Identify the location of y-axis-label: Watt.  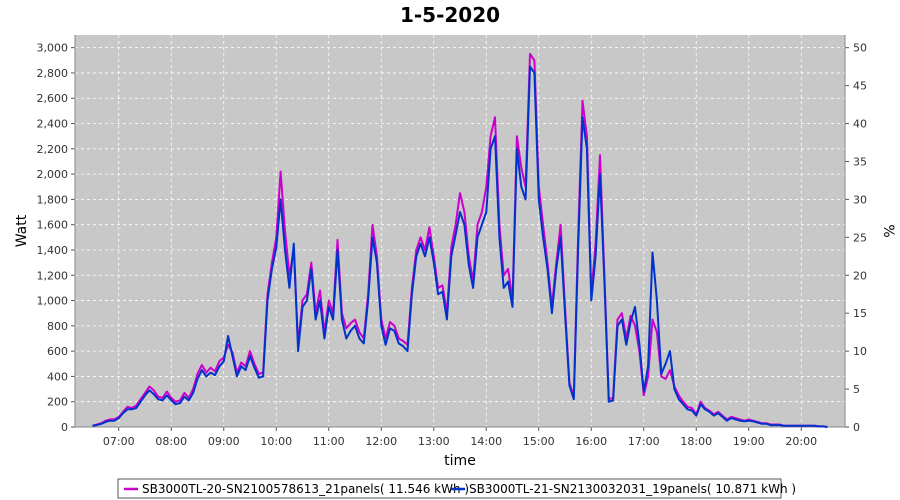
(22, 230).